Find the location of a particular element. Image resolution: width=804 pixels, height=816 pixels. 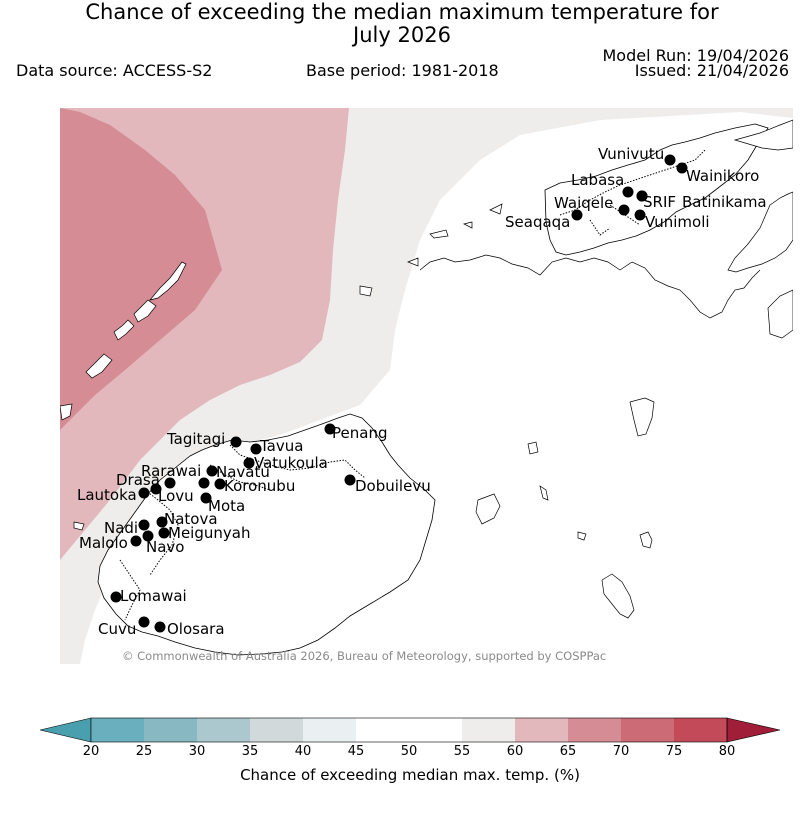

station-marker-cuvu is located at coordinates (144, 622).